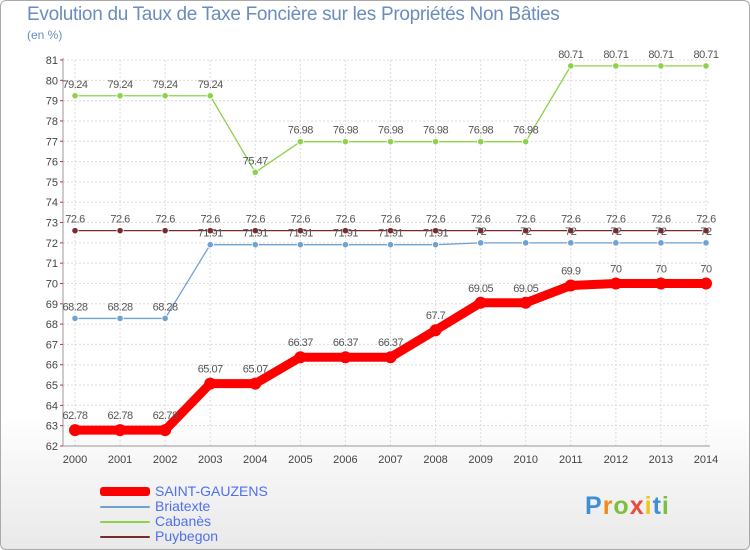 This screenshot has width=750, height=550. What do you see at coordinates (52, 183) in the screenshot?
I see `y-tick-label: 75` at bounding box center [52, 183].